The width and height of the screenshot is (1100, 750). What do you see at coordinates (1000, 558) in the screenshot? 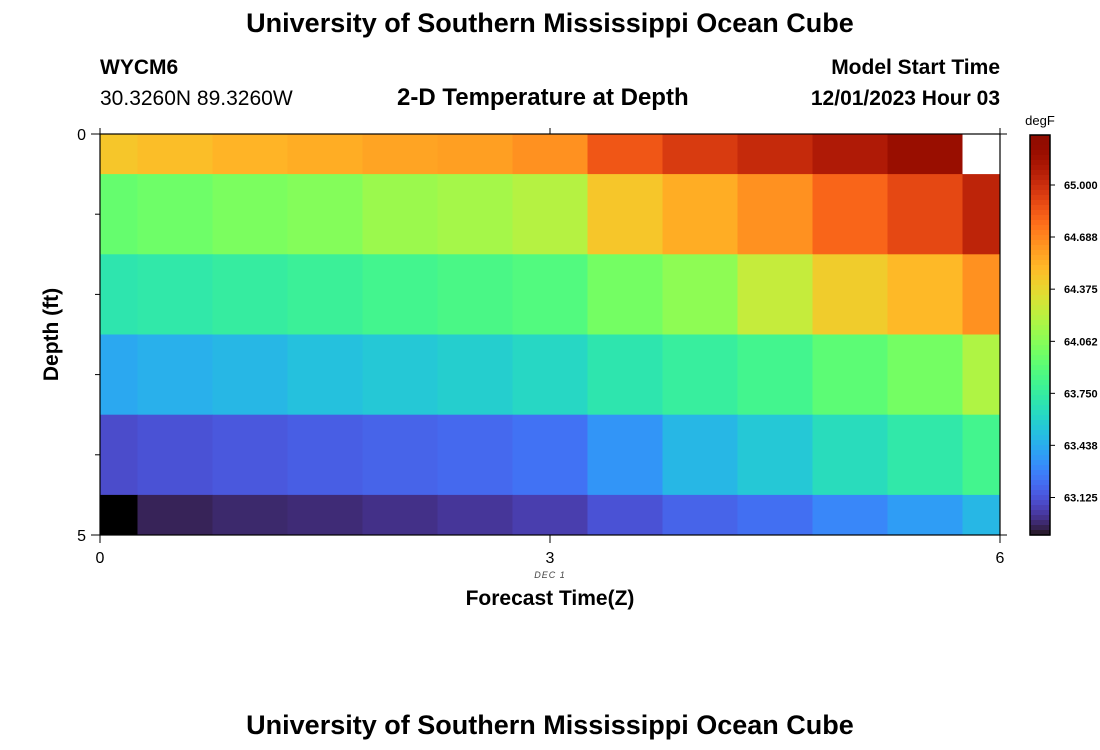
I see `x-tick-label: 6` at bounding box center [1000, 558].